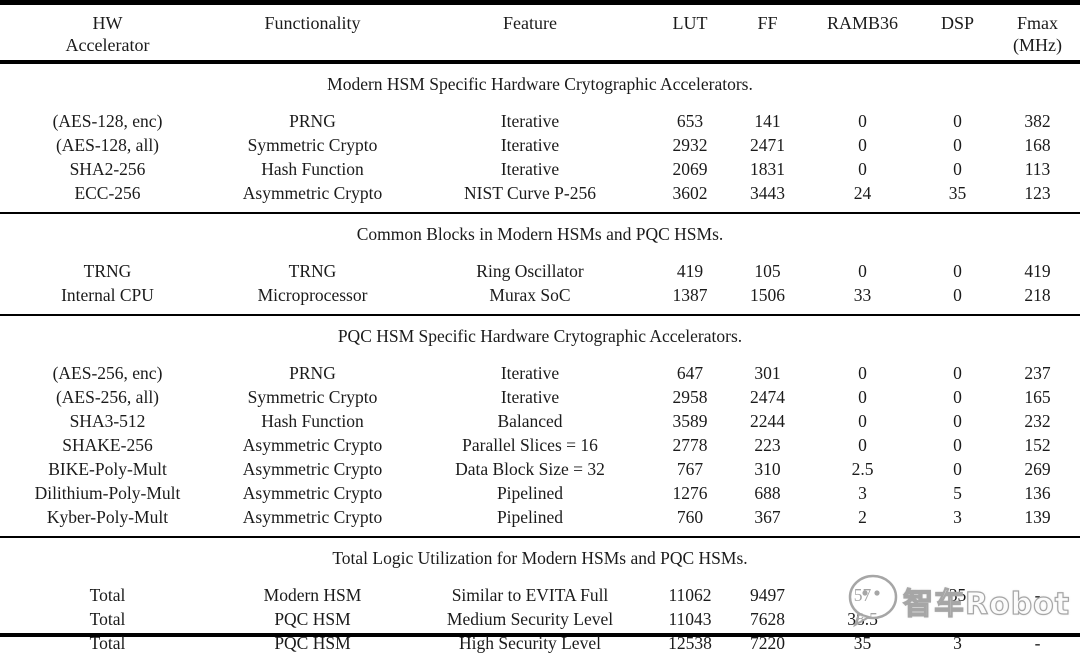 This screenshot has width=1080, height=662. I want to click on cell-fmax-mhz: 168, so click(1037, 145).